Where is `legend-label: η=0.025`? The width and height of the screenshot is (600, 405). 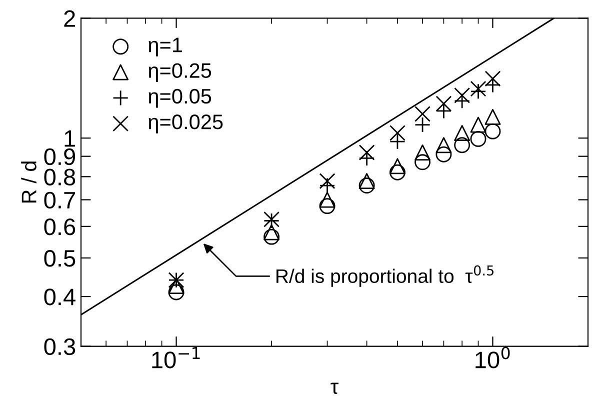
legend-label: η=0.025 is located at coordinates (185, 124).